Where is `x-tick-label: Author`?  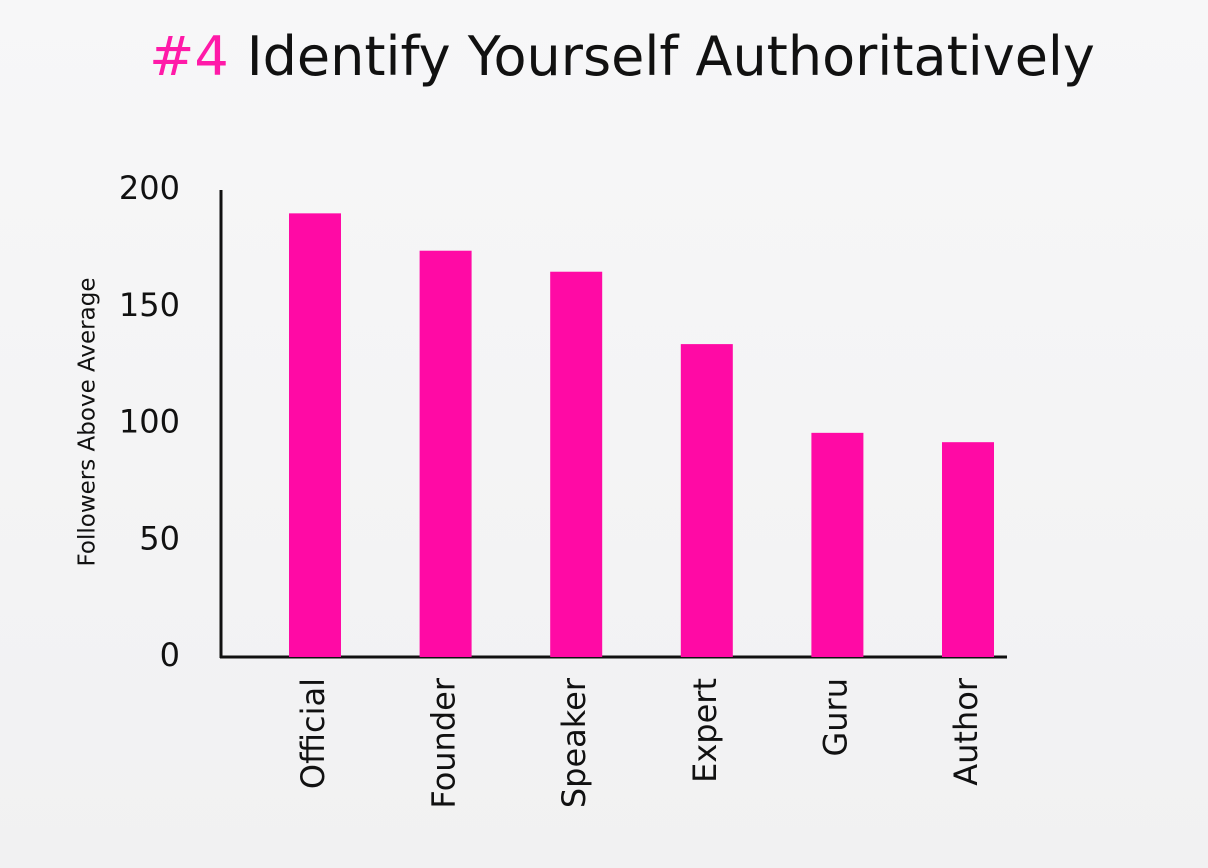 x-tick-label: Author is located at coordinates (966, 731).